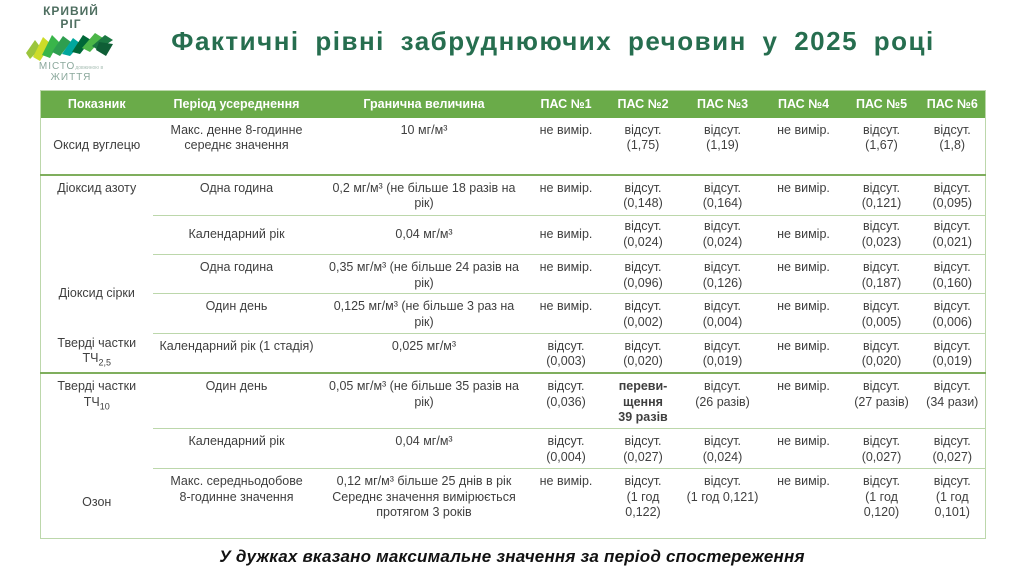  I want to click on value-cell: відсут. (0,096), so click(643, 273).